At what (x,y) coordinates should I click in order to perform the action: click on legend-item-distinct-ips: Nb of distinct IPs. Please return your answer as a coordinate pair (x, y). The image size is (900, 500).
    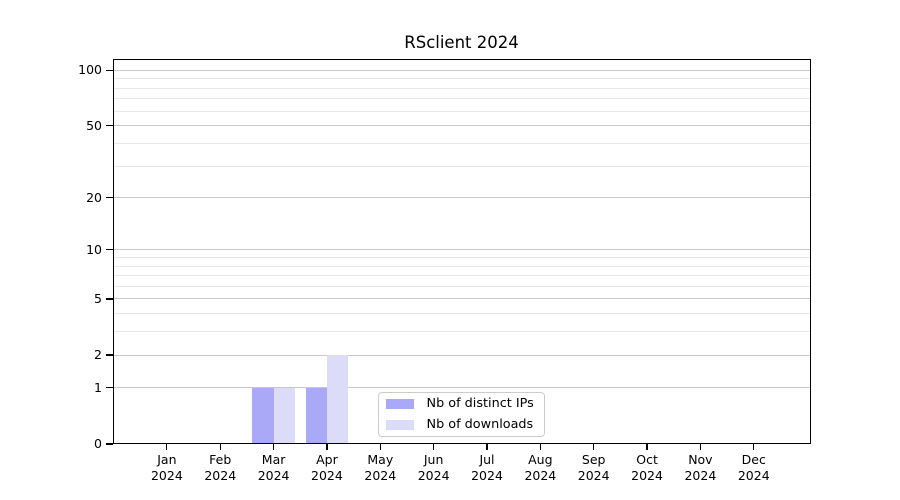
    Looking at the image, I should click on (464, 404).